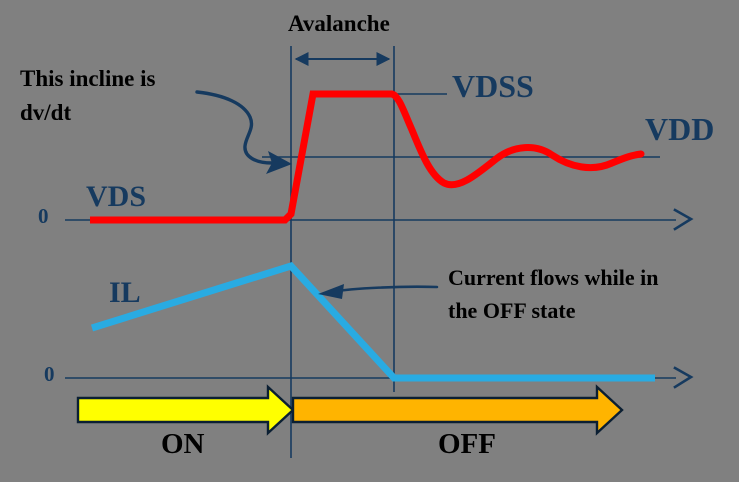 Image resolution: width=739 pixels, height=482 pixels. Describe the element at coordinates (46, 112) in the screenshot. I see `dv-dt-annotation-line2: dv/dt` at that location.